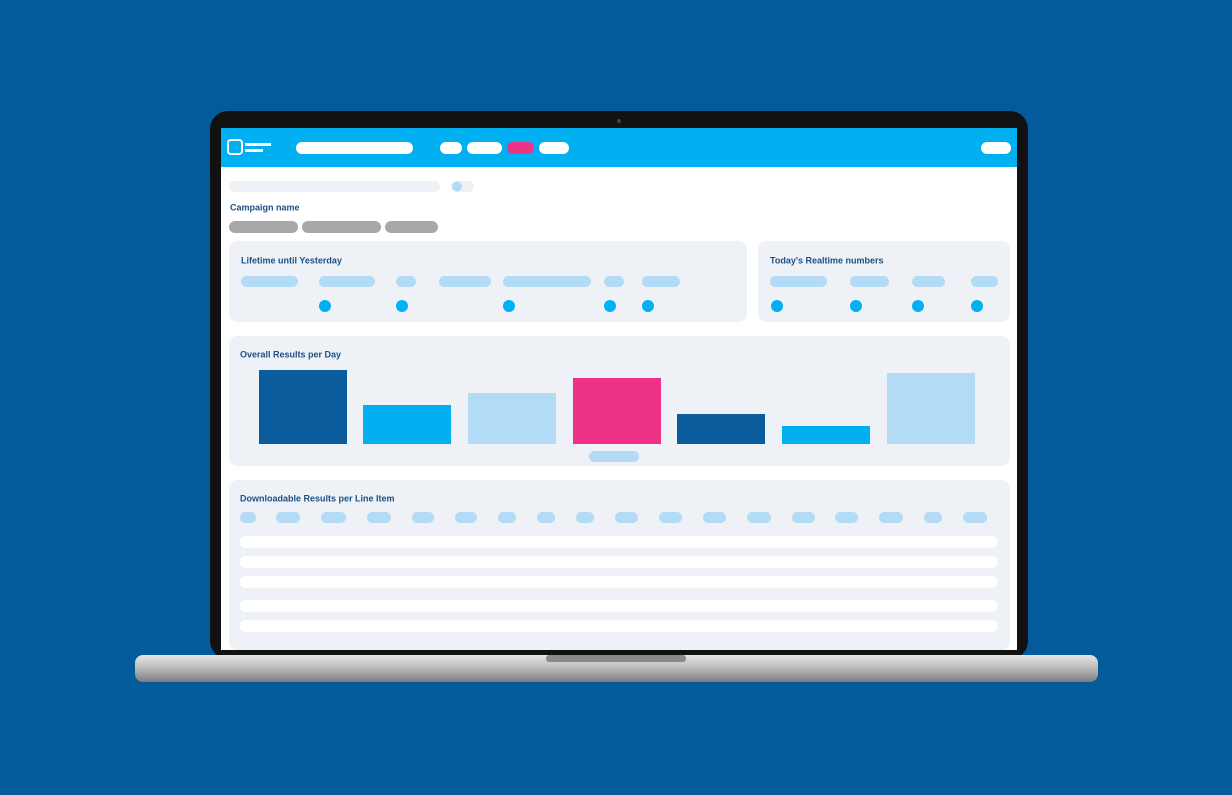  I want to click on content, so click(620, 187).